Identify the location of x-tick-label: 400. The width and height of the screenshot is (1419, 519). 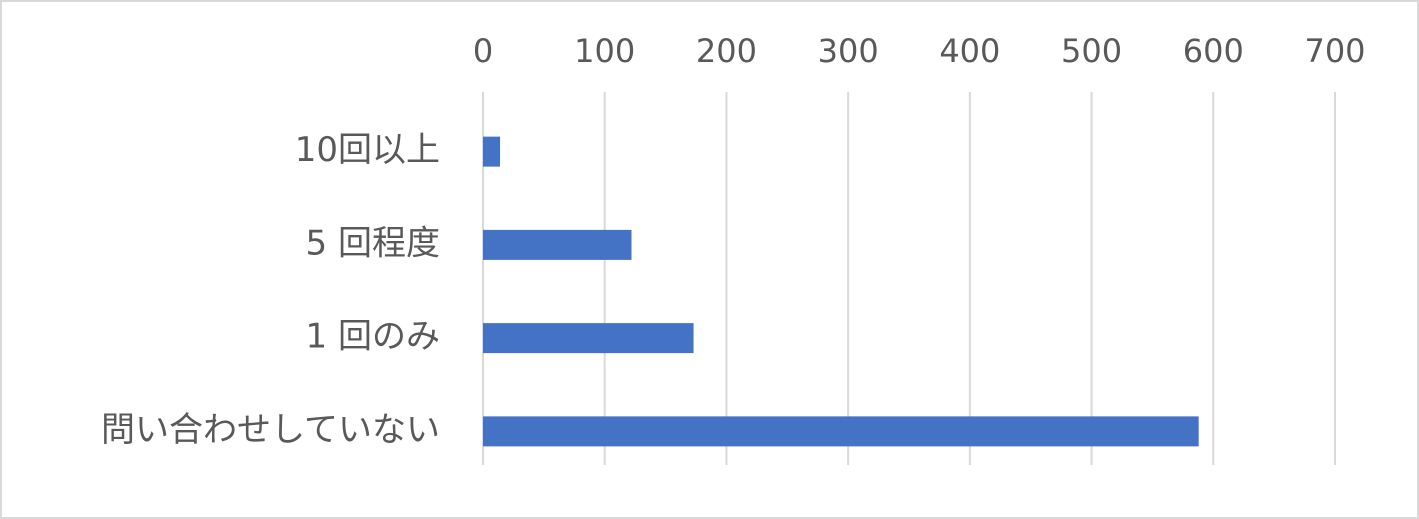
(969, 51).